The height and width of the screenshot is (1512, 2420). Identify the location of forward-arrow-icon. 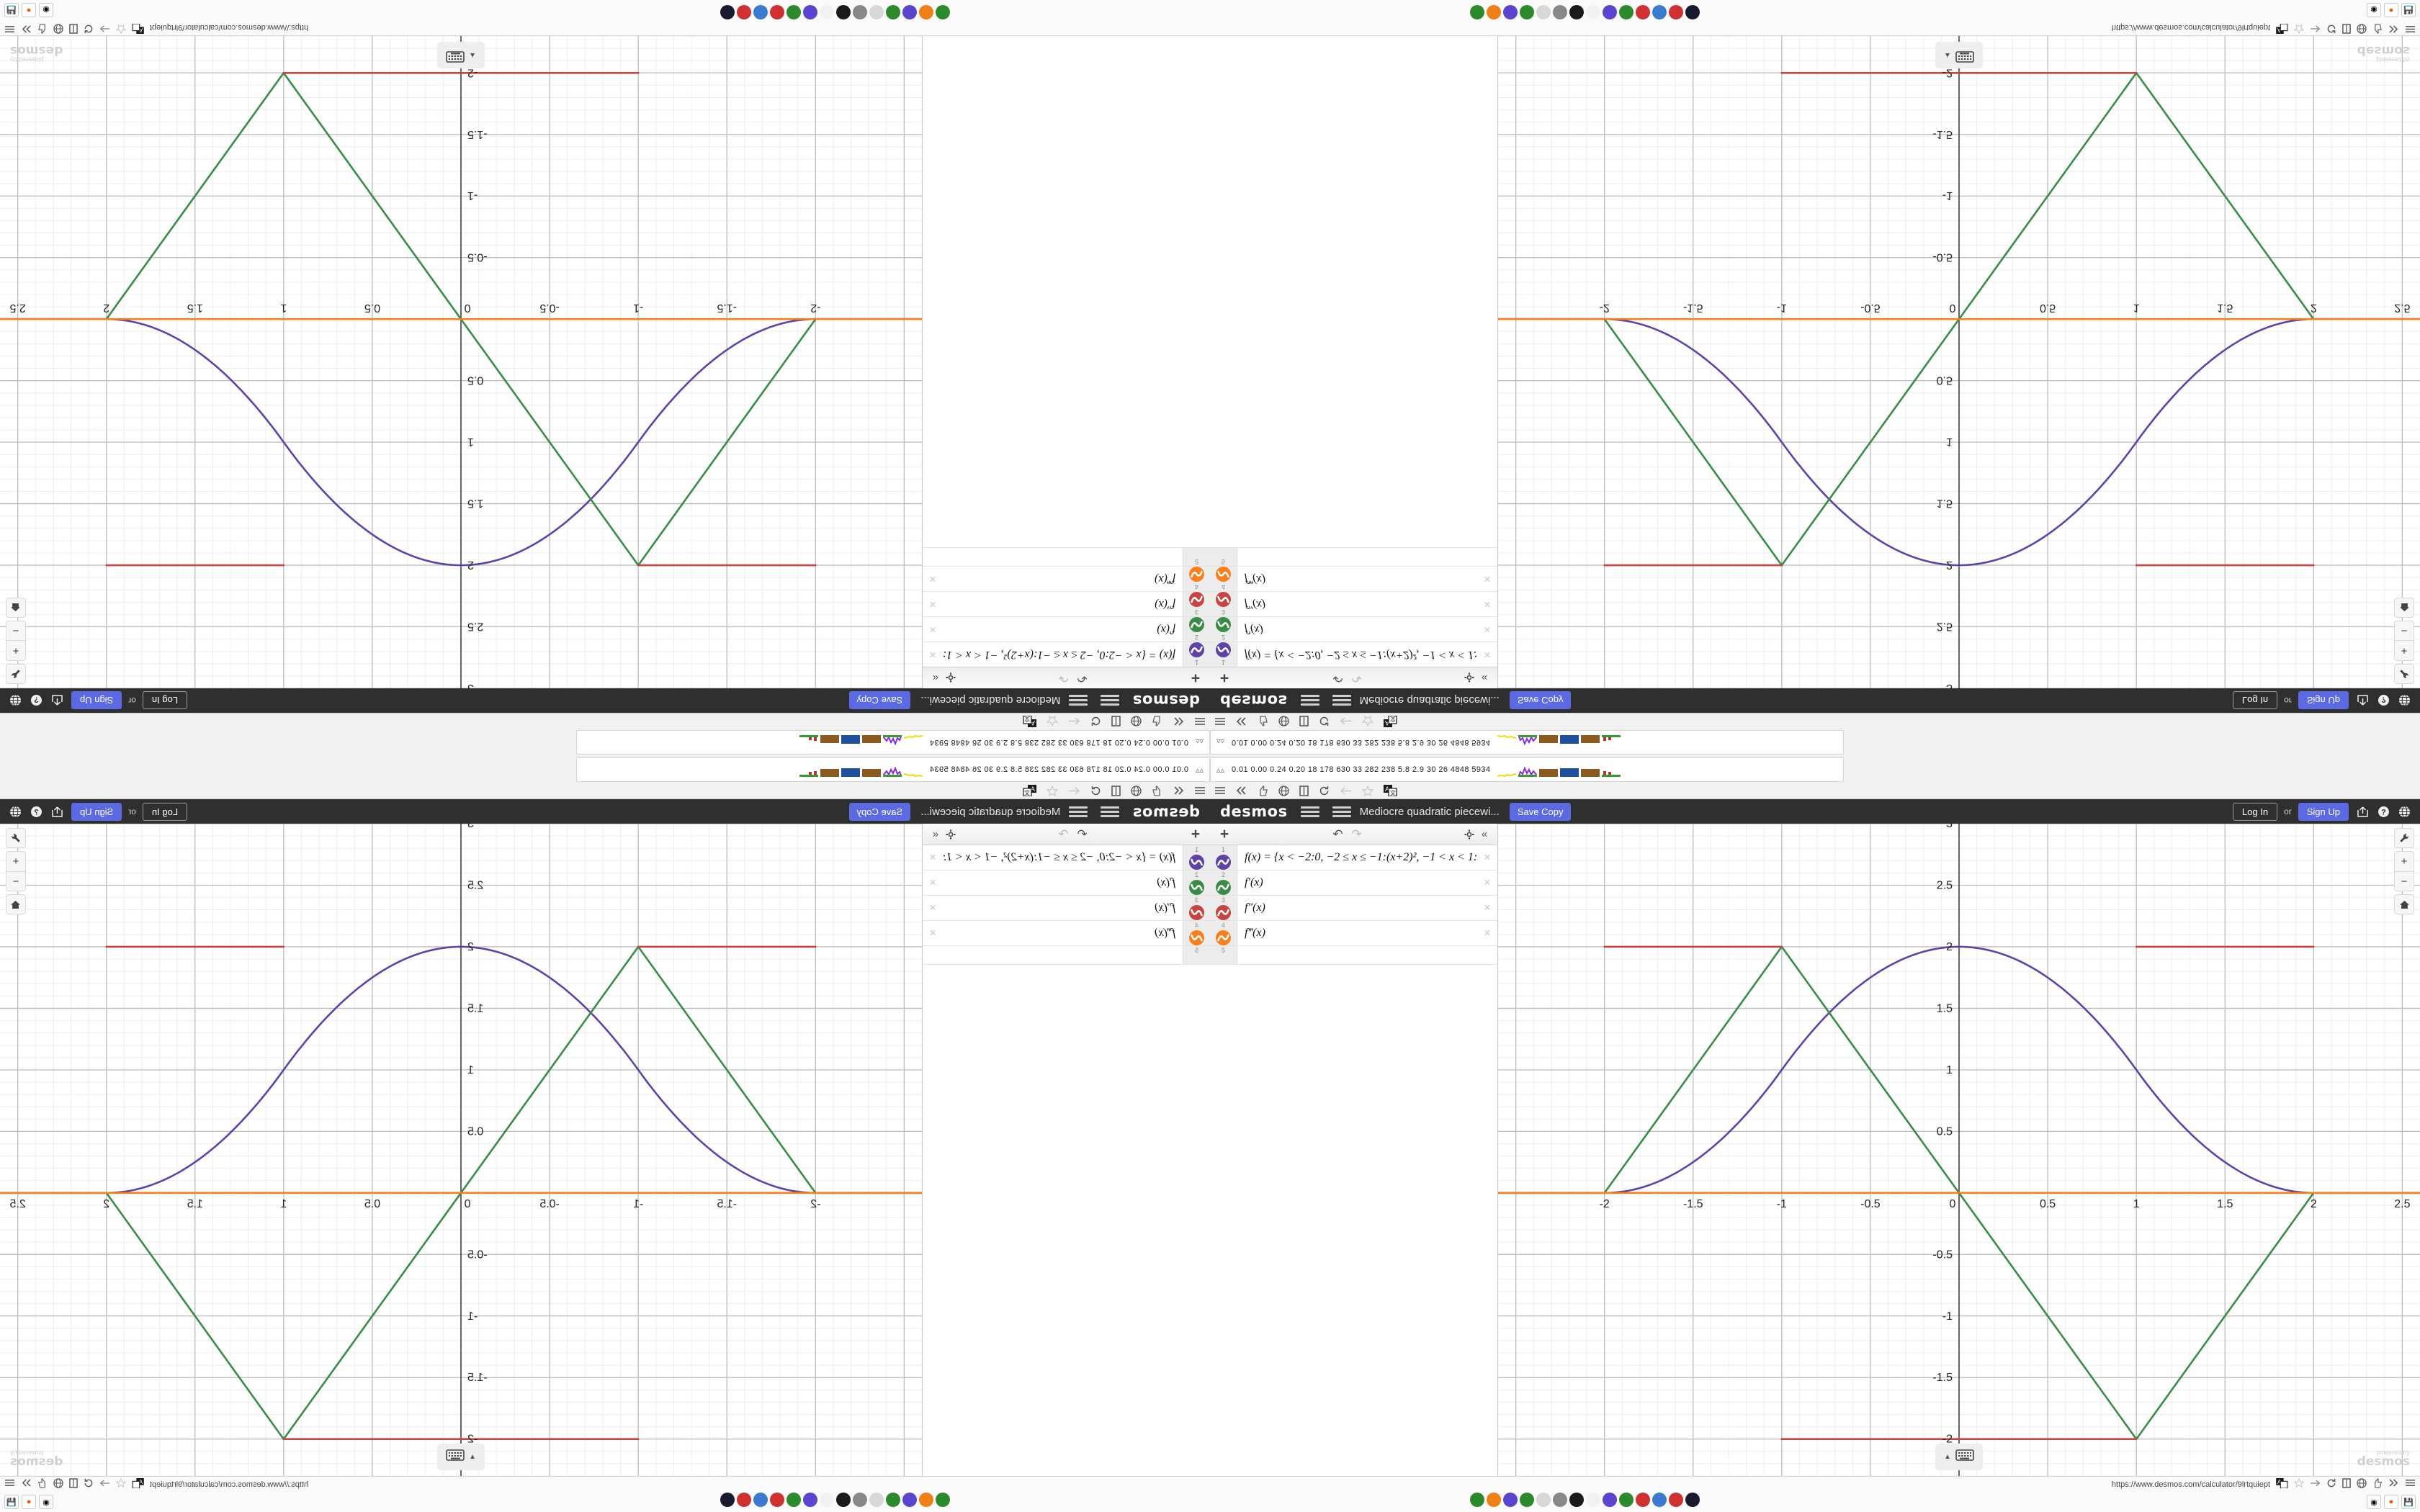
(104, 27).